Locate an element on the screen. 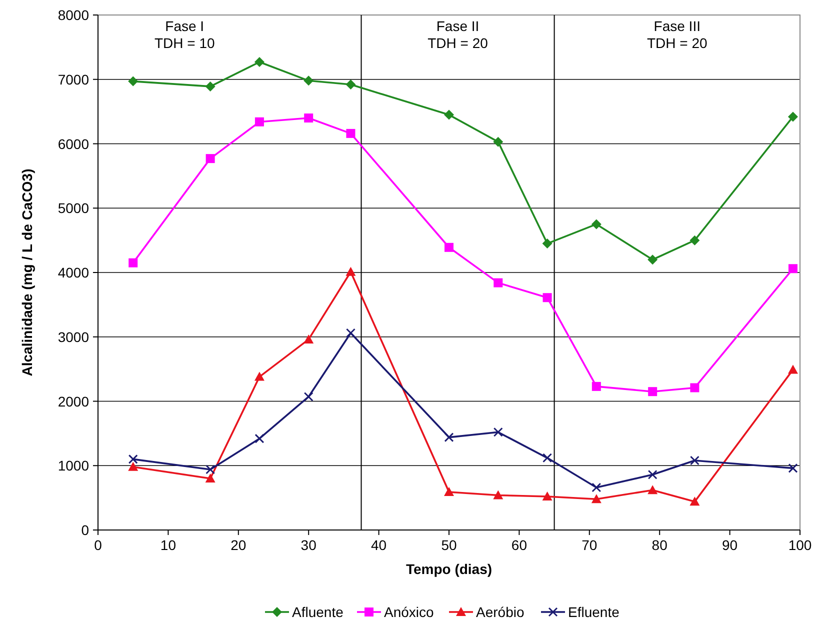 This screenshot has width=822, height=632. y-tick-label: 6000 is located at coordinates (74, 144).